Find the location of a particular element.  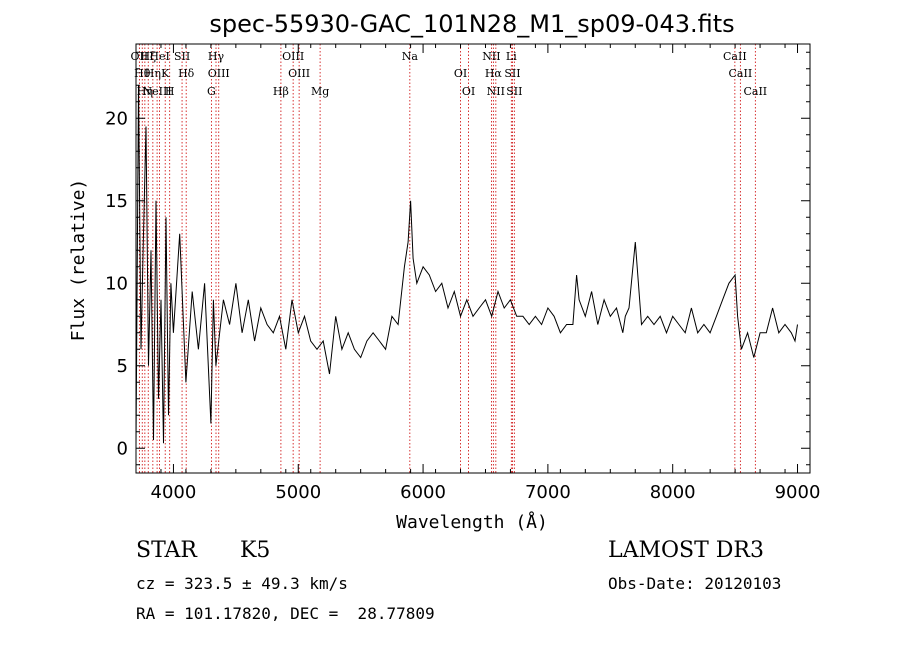

line-marker-label: K is located at coordinates (165, 73).